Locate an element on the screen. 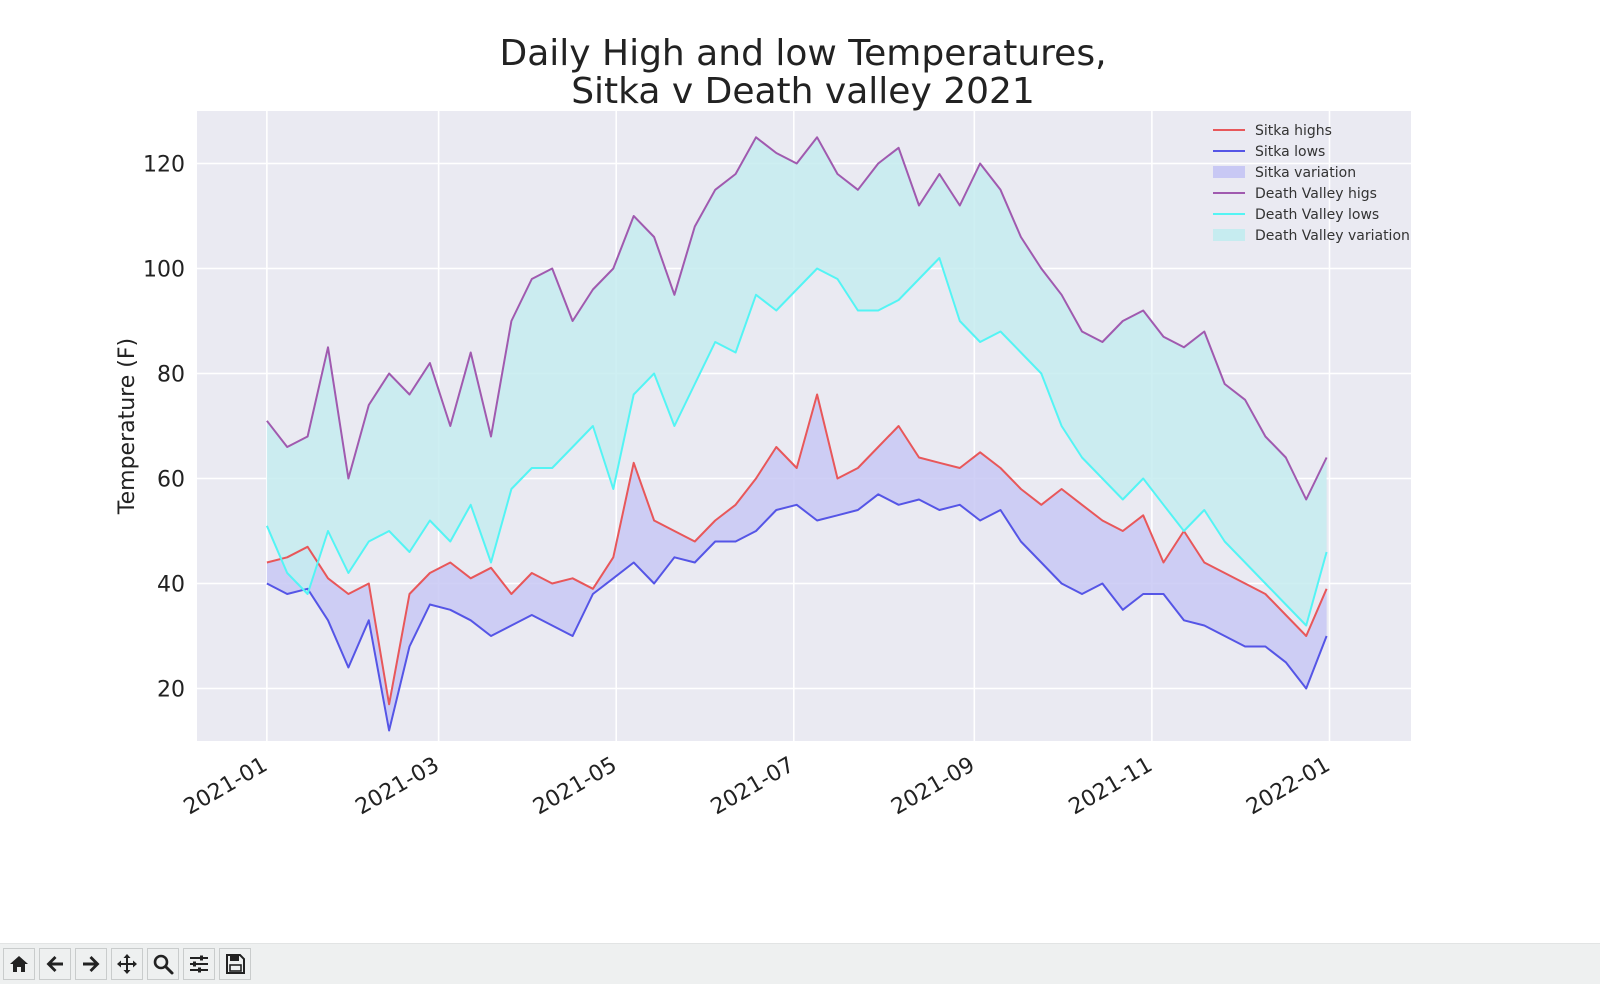 The width and height of the screenshot is (1600, 984). x-tick-label: 2021-03 is located at coordinates (398, 787).